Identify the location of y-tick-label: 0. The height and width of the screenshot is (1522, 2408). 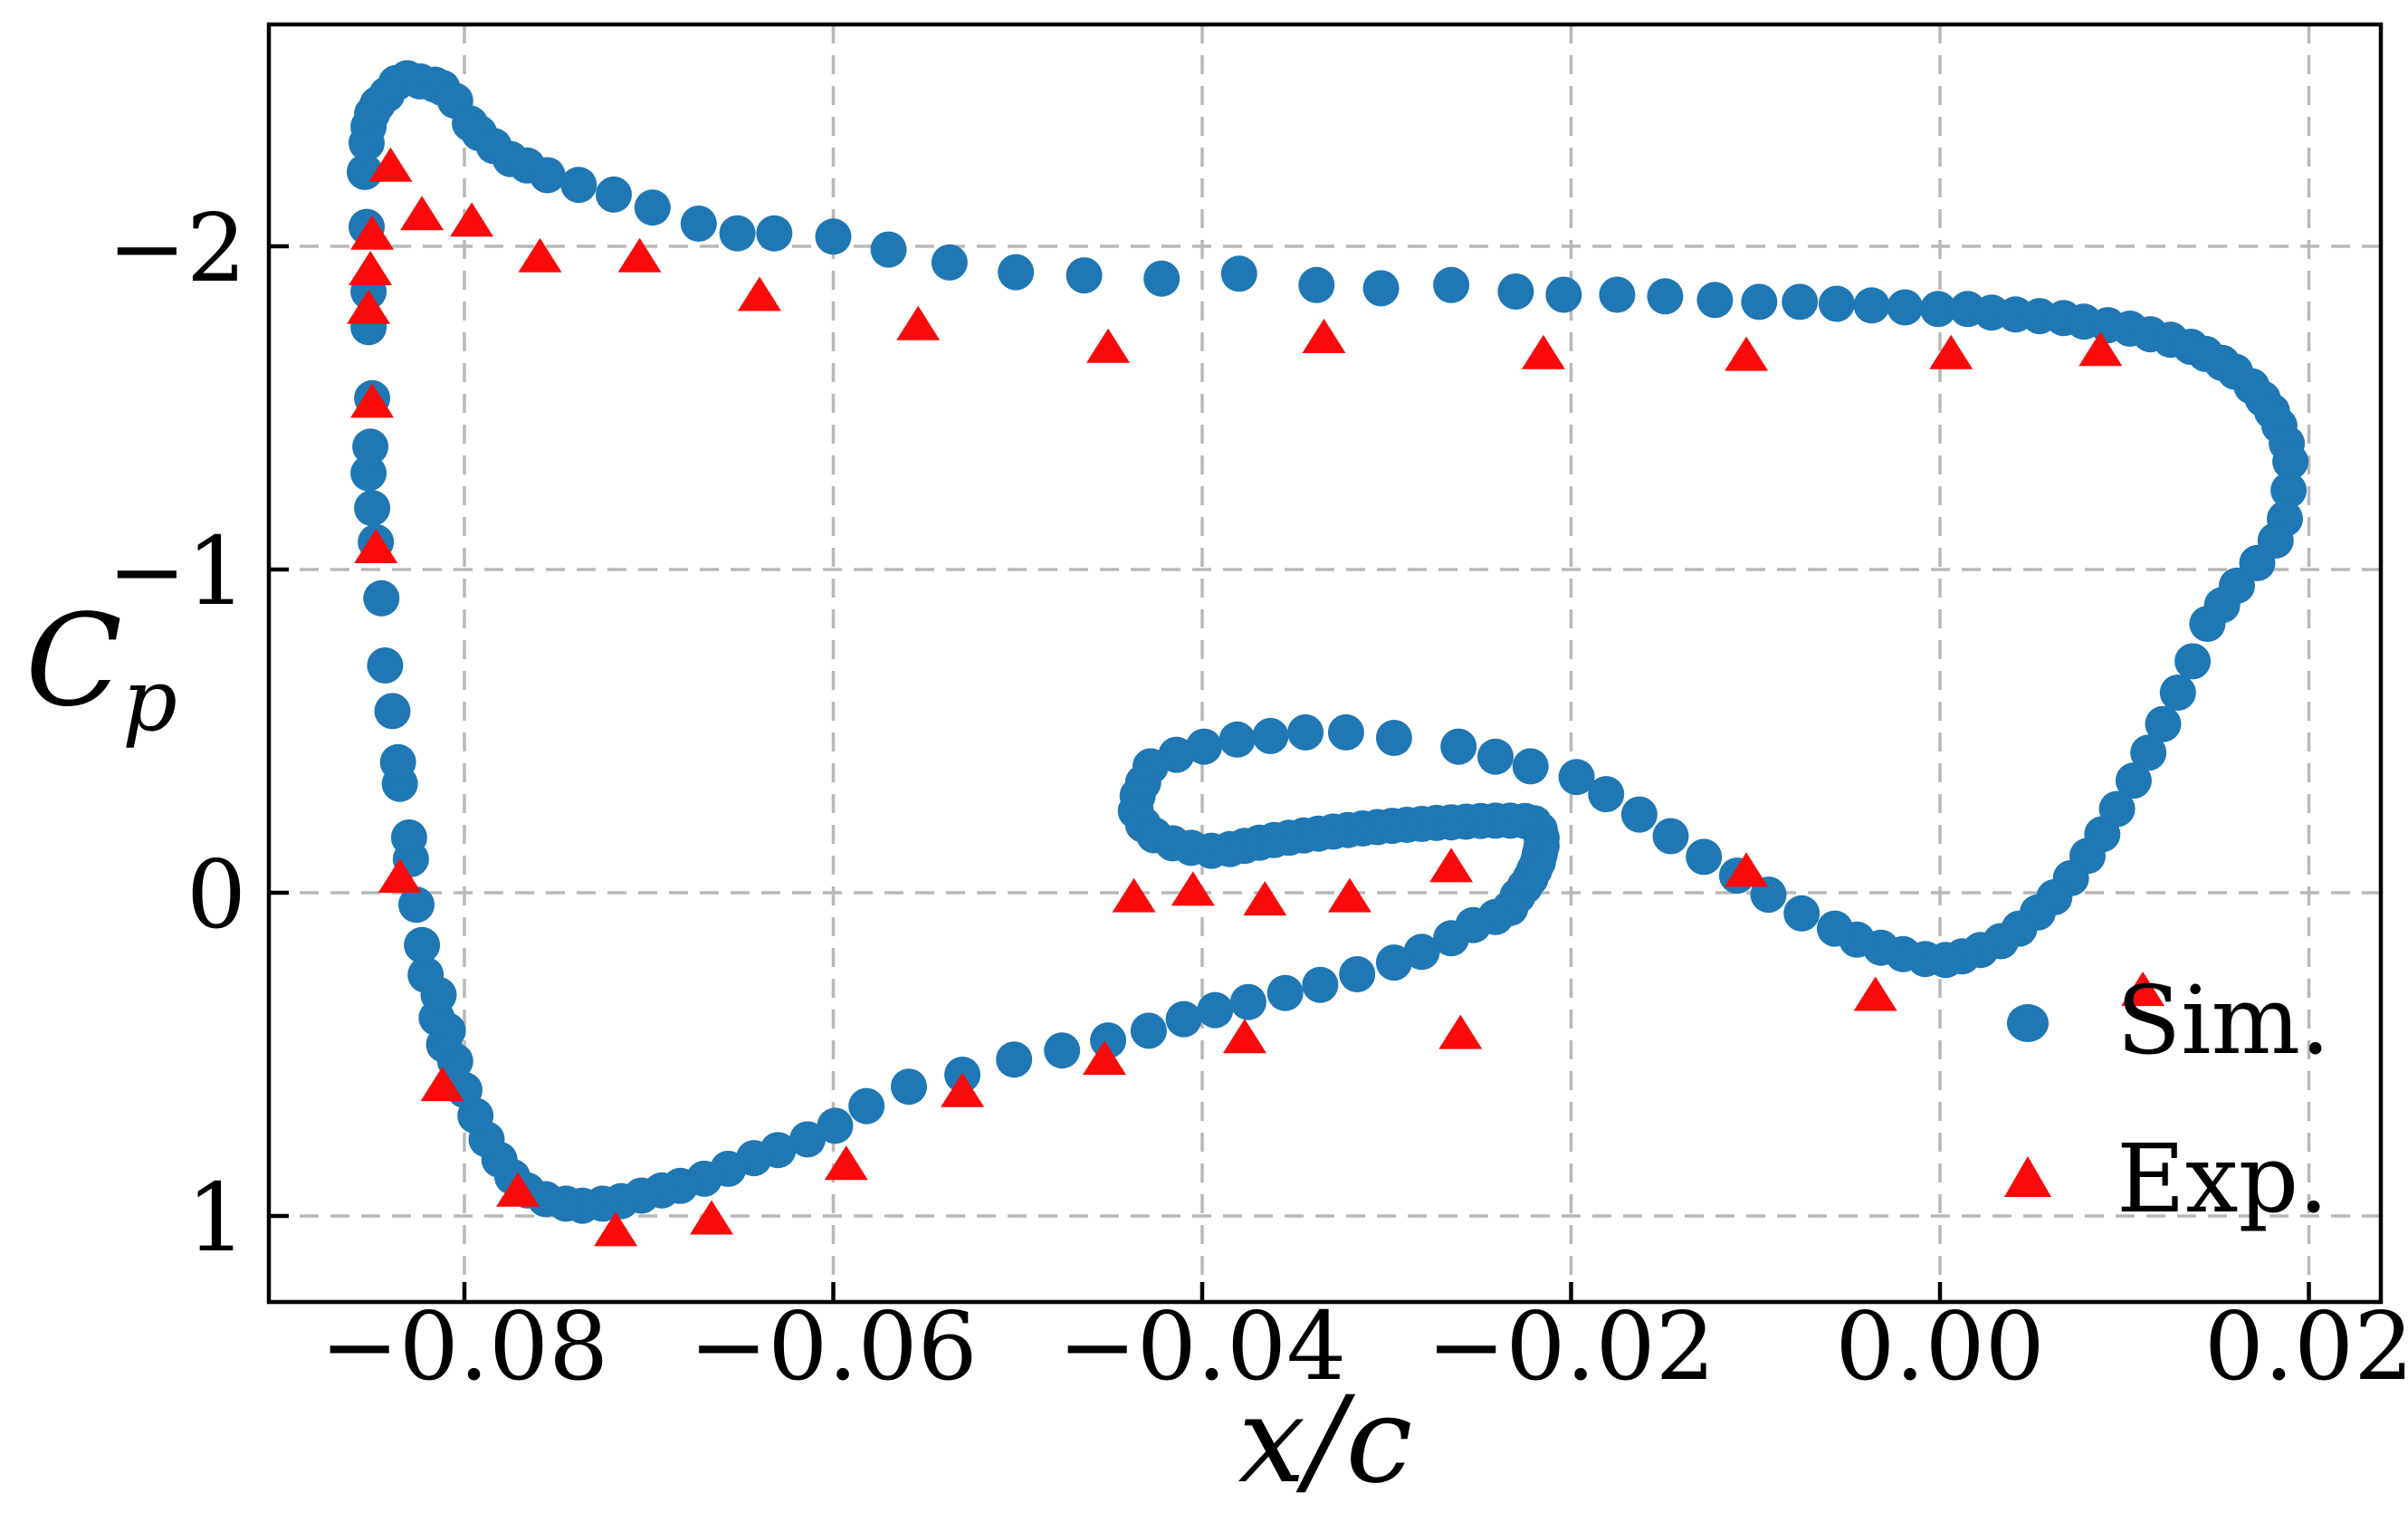
(216, 894).